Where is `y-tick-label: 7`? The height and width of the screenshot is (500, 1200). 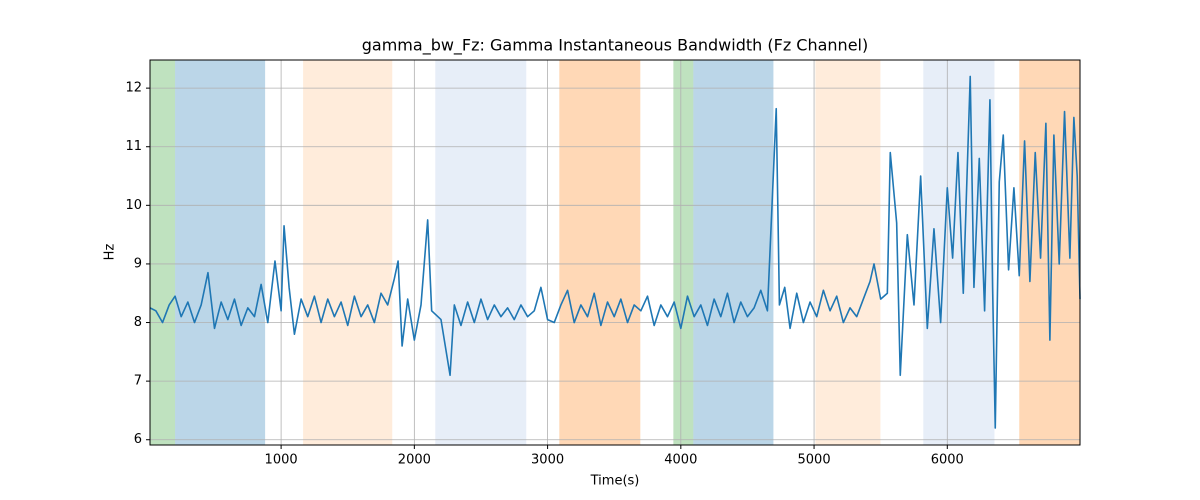 y-tick-label: 7 is located at coordinates (138, 381).